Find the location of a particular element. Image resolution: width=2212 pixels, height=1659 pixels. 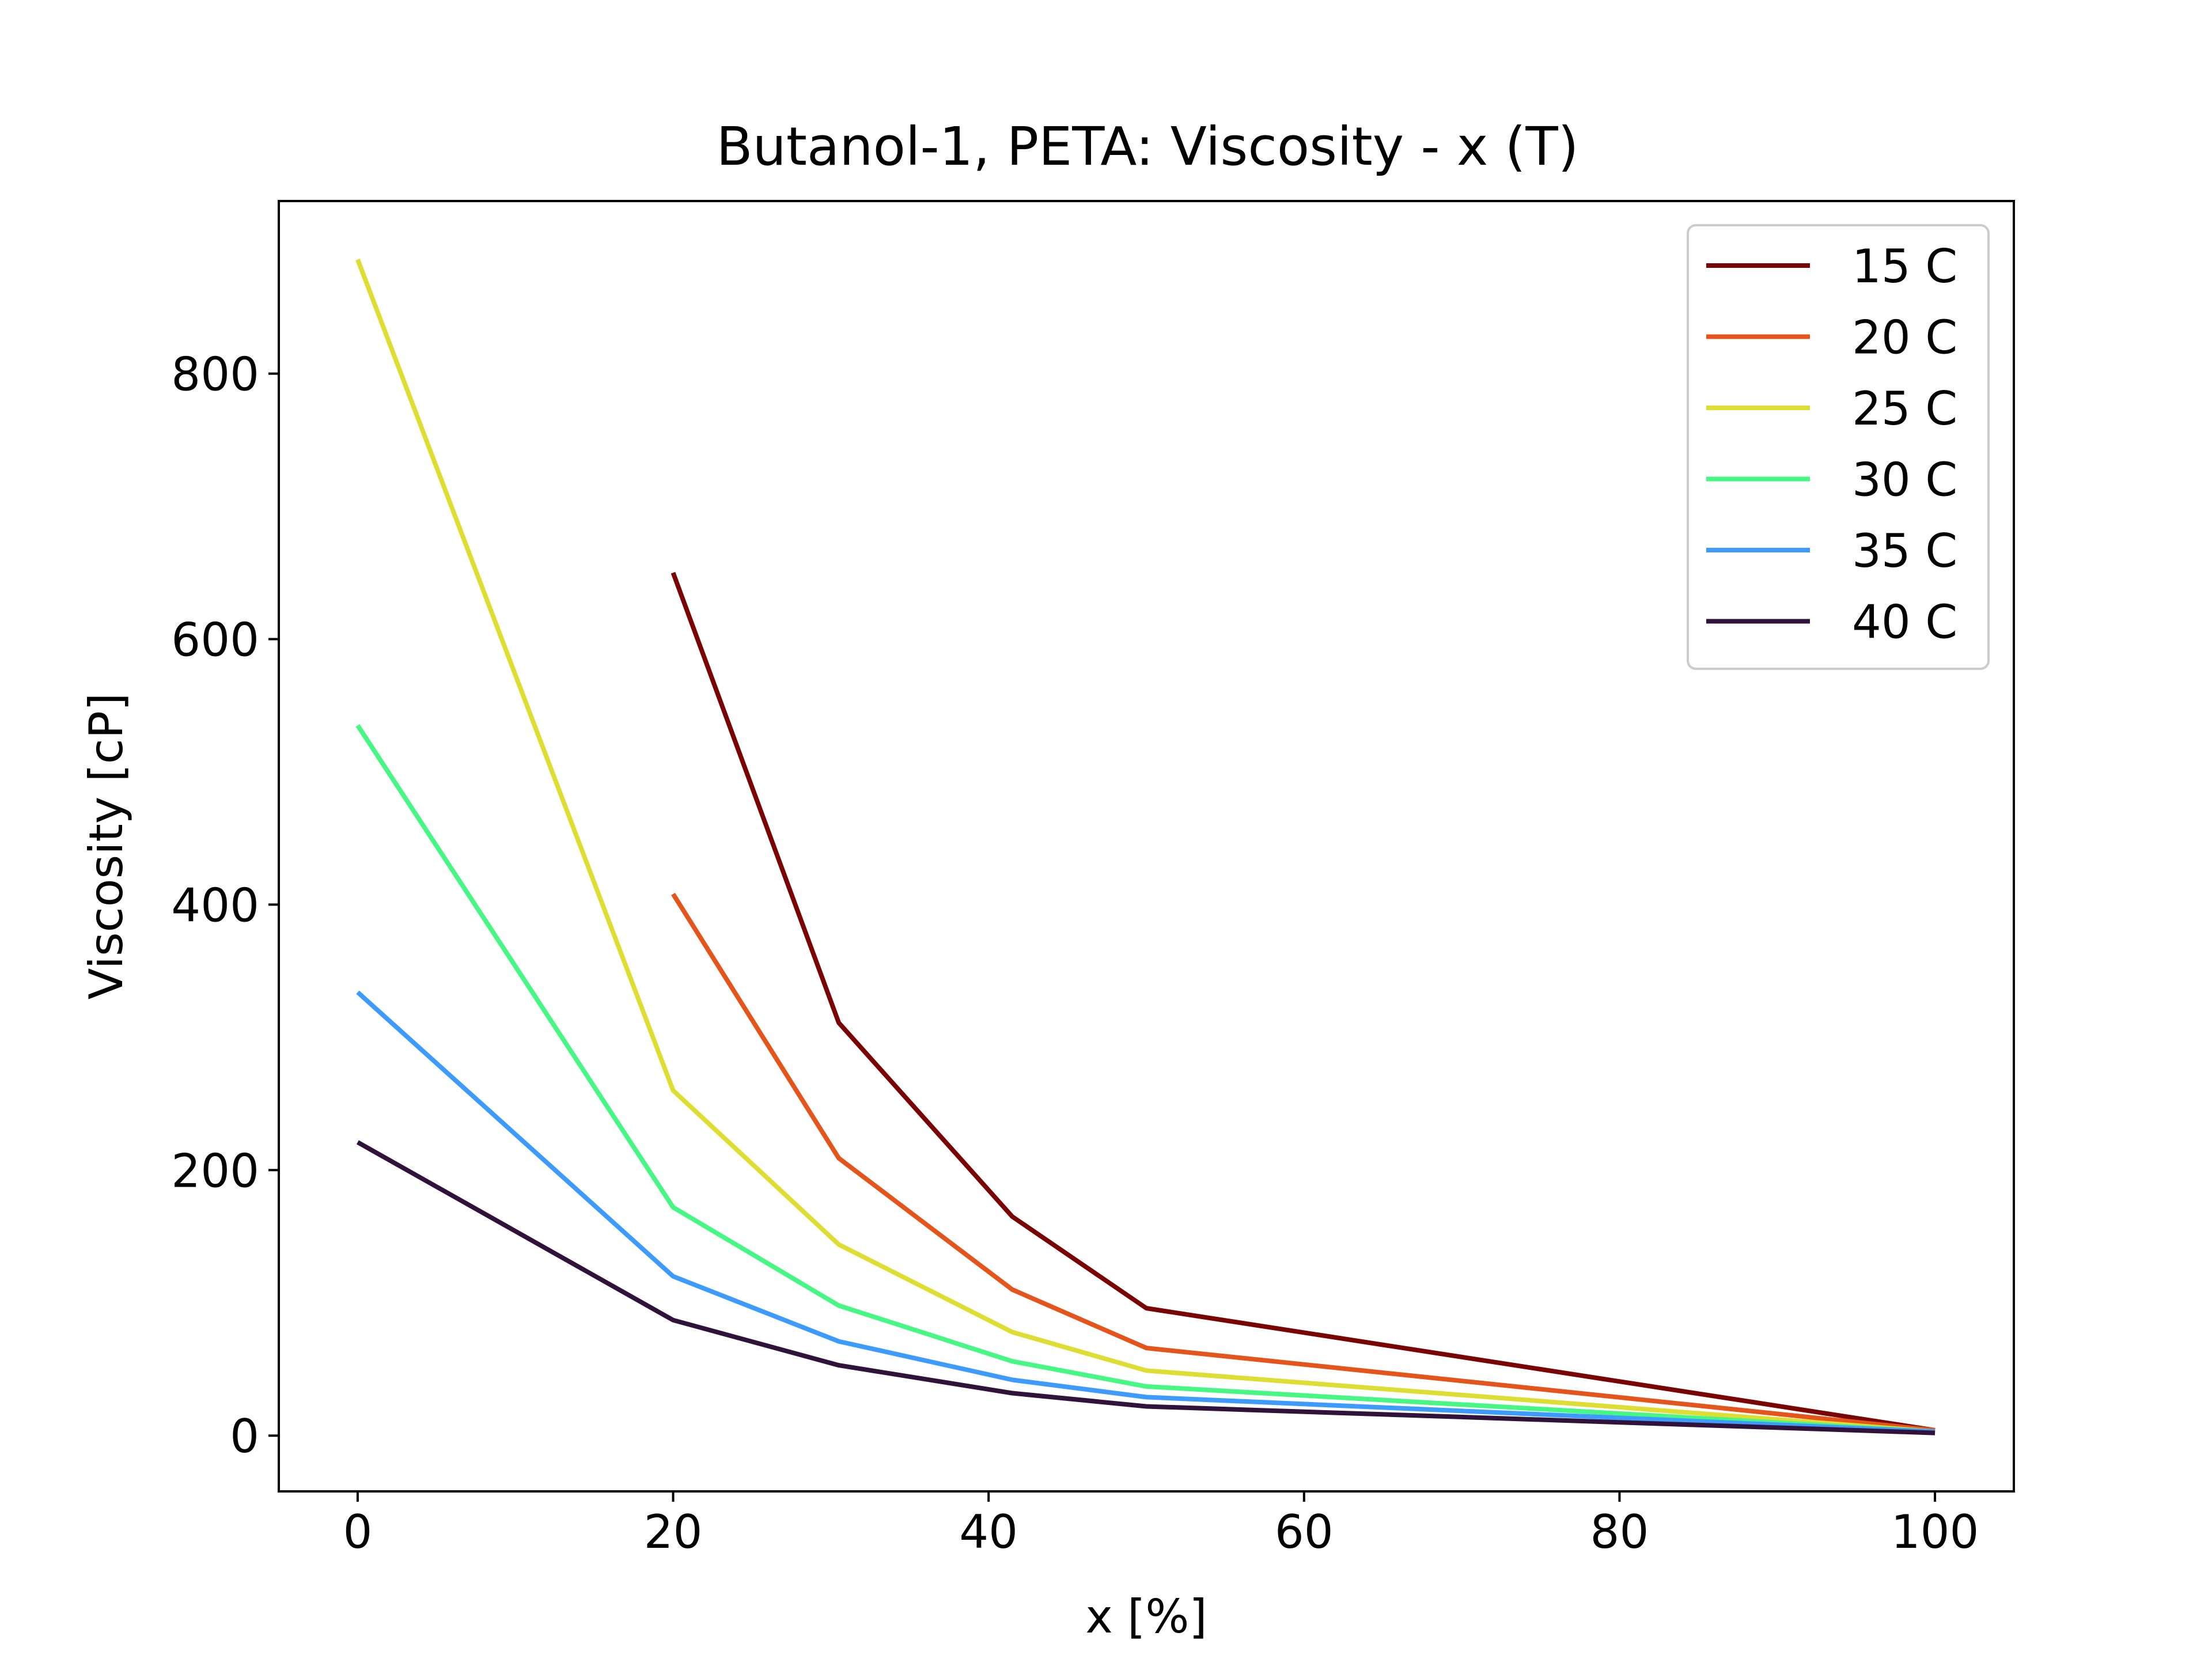

y-tick-label: 400 is located at coordinates (215, 905).